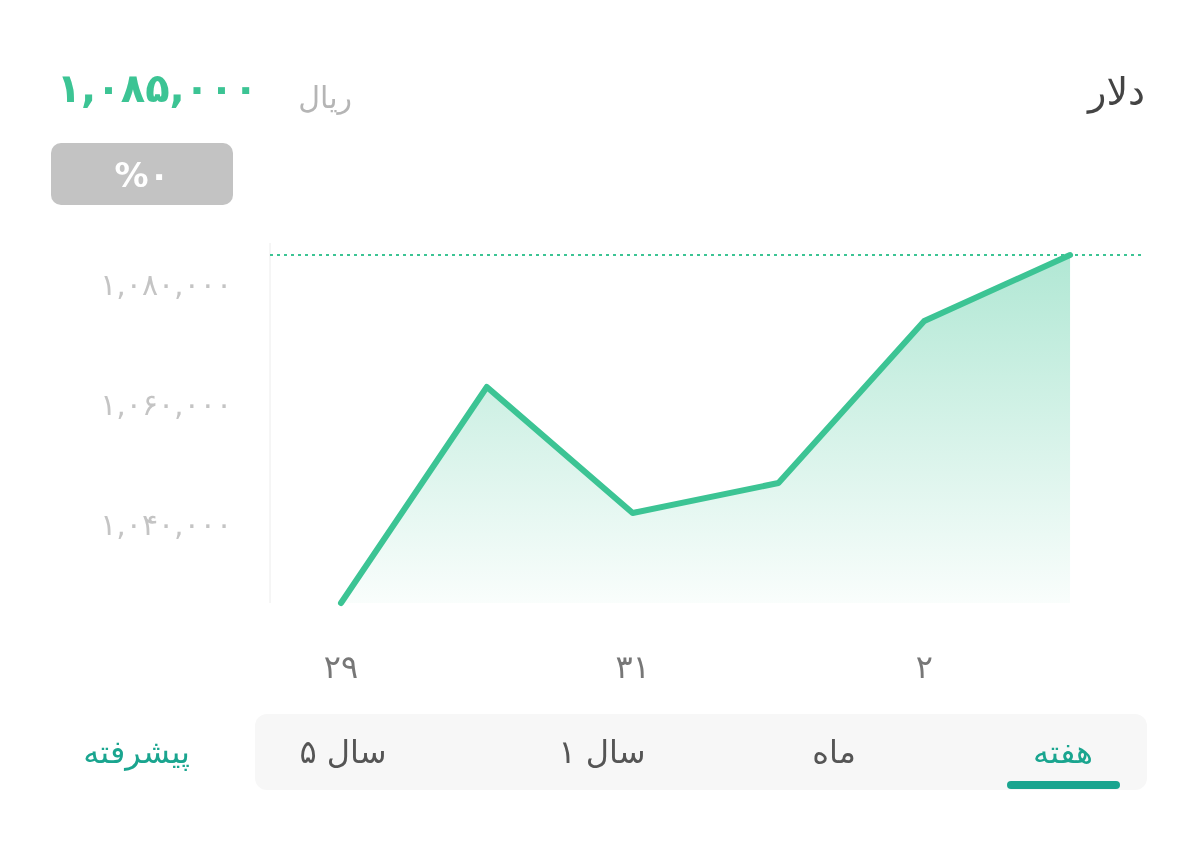 This screenshot has height=843, width=1198. I want to click on badge: %۰, so click(142, 174).